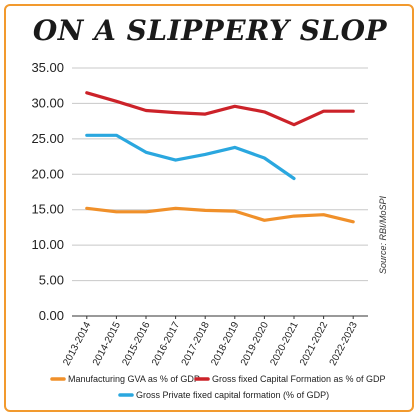 The height and width of the screenshot is (418, 420). Describe the element at coordinates (383, 234) in the screenshot. I see `source-note: Source: RBI/MoSPI` at that location.